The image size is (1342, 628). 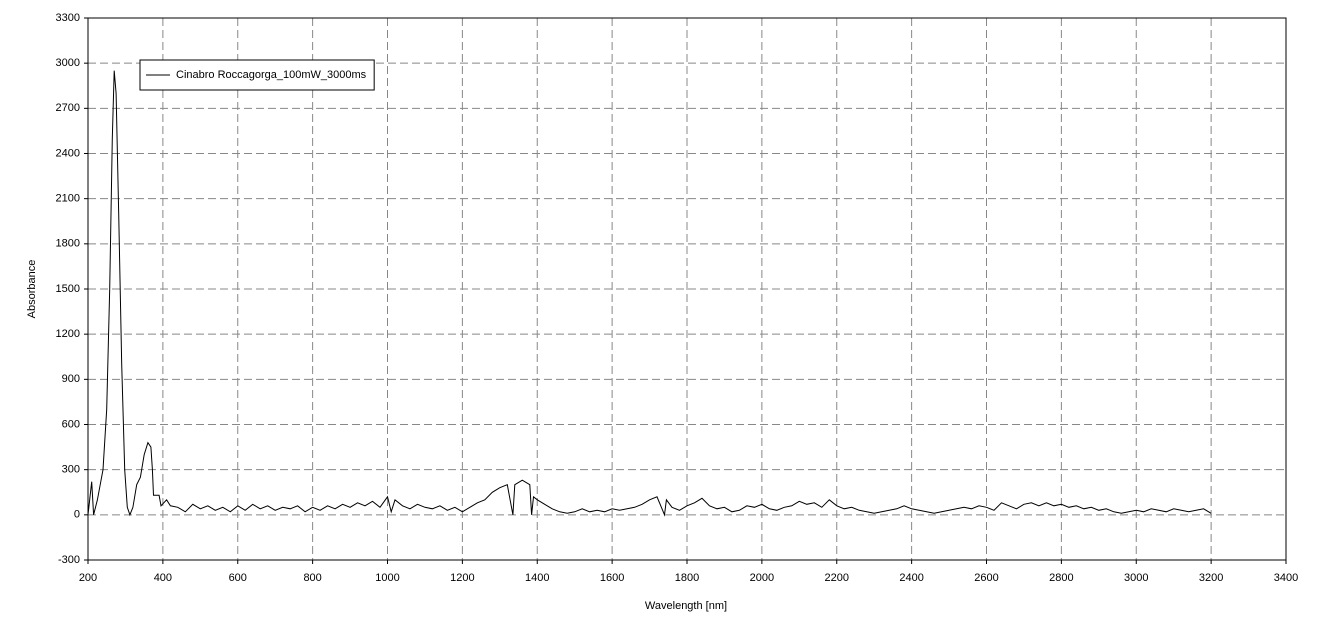 I want to click on x-tick-label: 2000, so click(x=762, y=578).